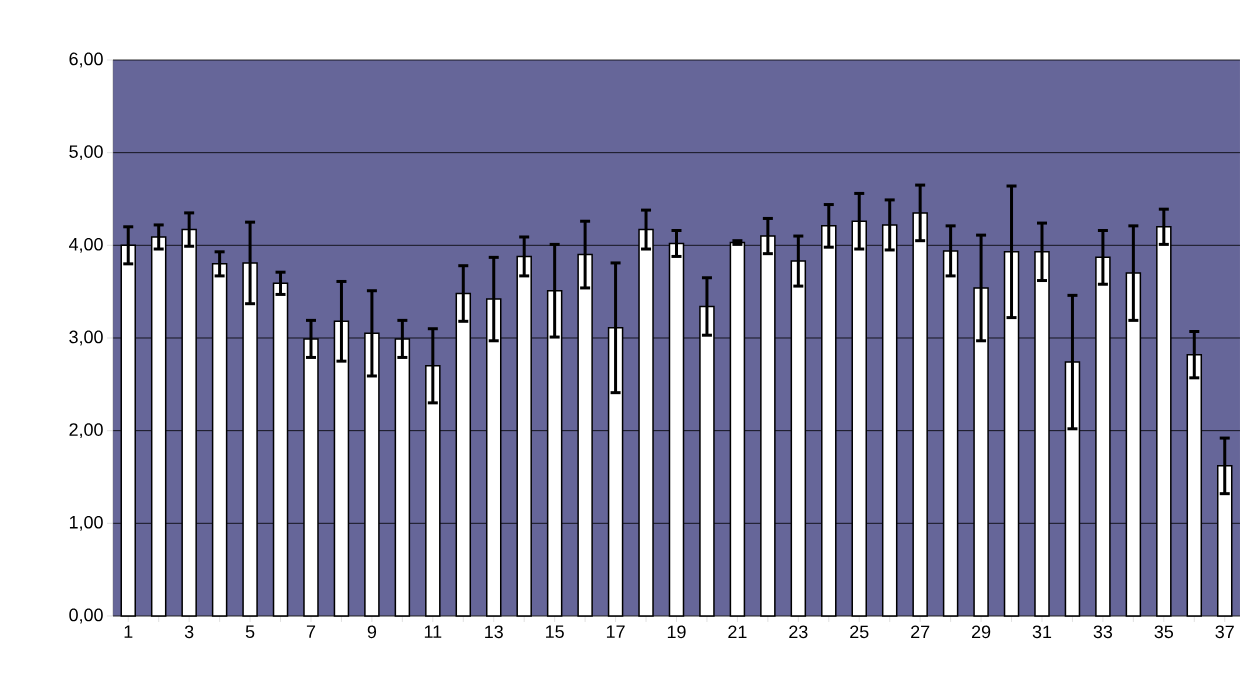 This screenshot has width=1250, height=693. Describe the element at coordinates (86, 523) in the screenshot. I see `y-tick-label: 1,00` at that location.